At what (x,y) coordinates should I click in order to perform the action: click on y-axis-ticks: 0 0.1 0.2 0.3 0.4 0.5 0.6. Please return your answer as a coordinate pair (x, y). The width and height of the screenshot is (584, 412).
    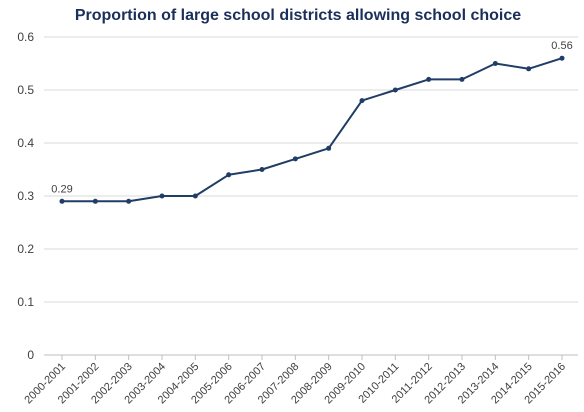
    Looking at the image, I should click on (25, 196).